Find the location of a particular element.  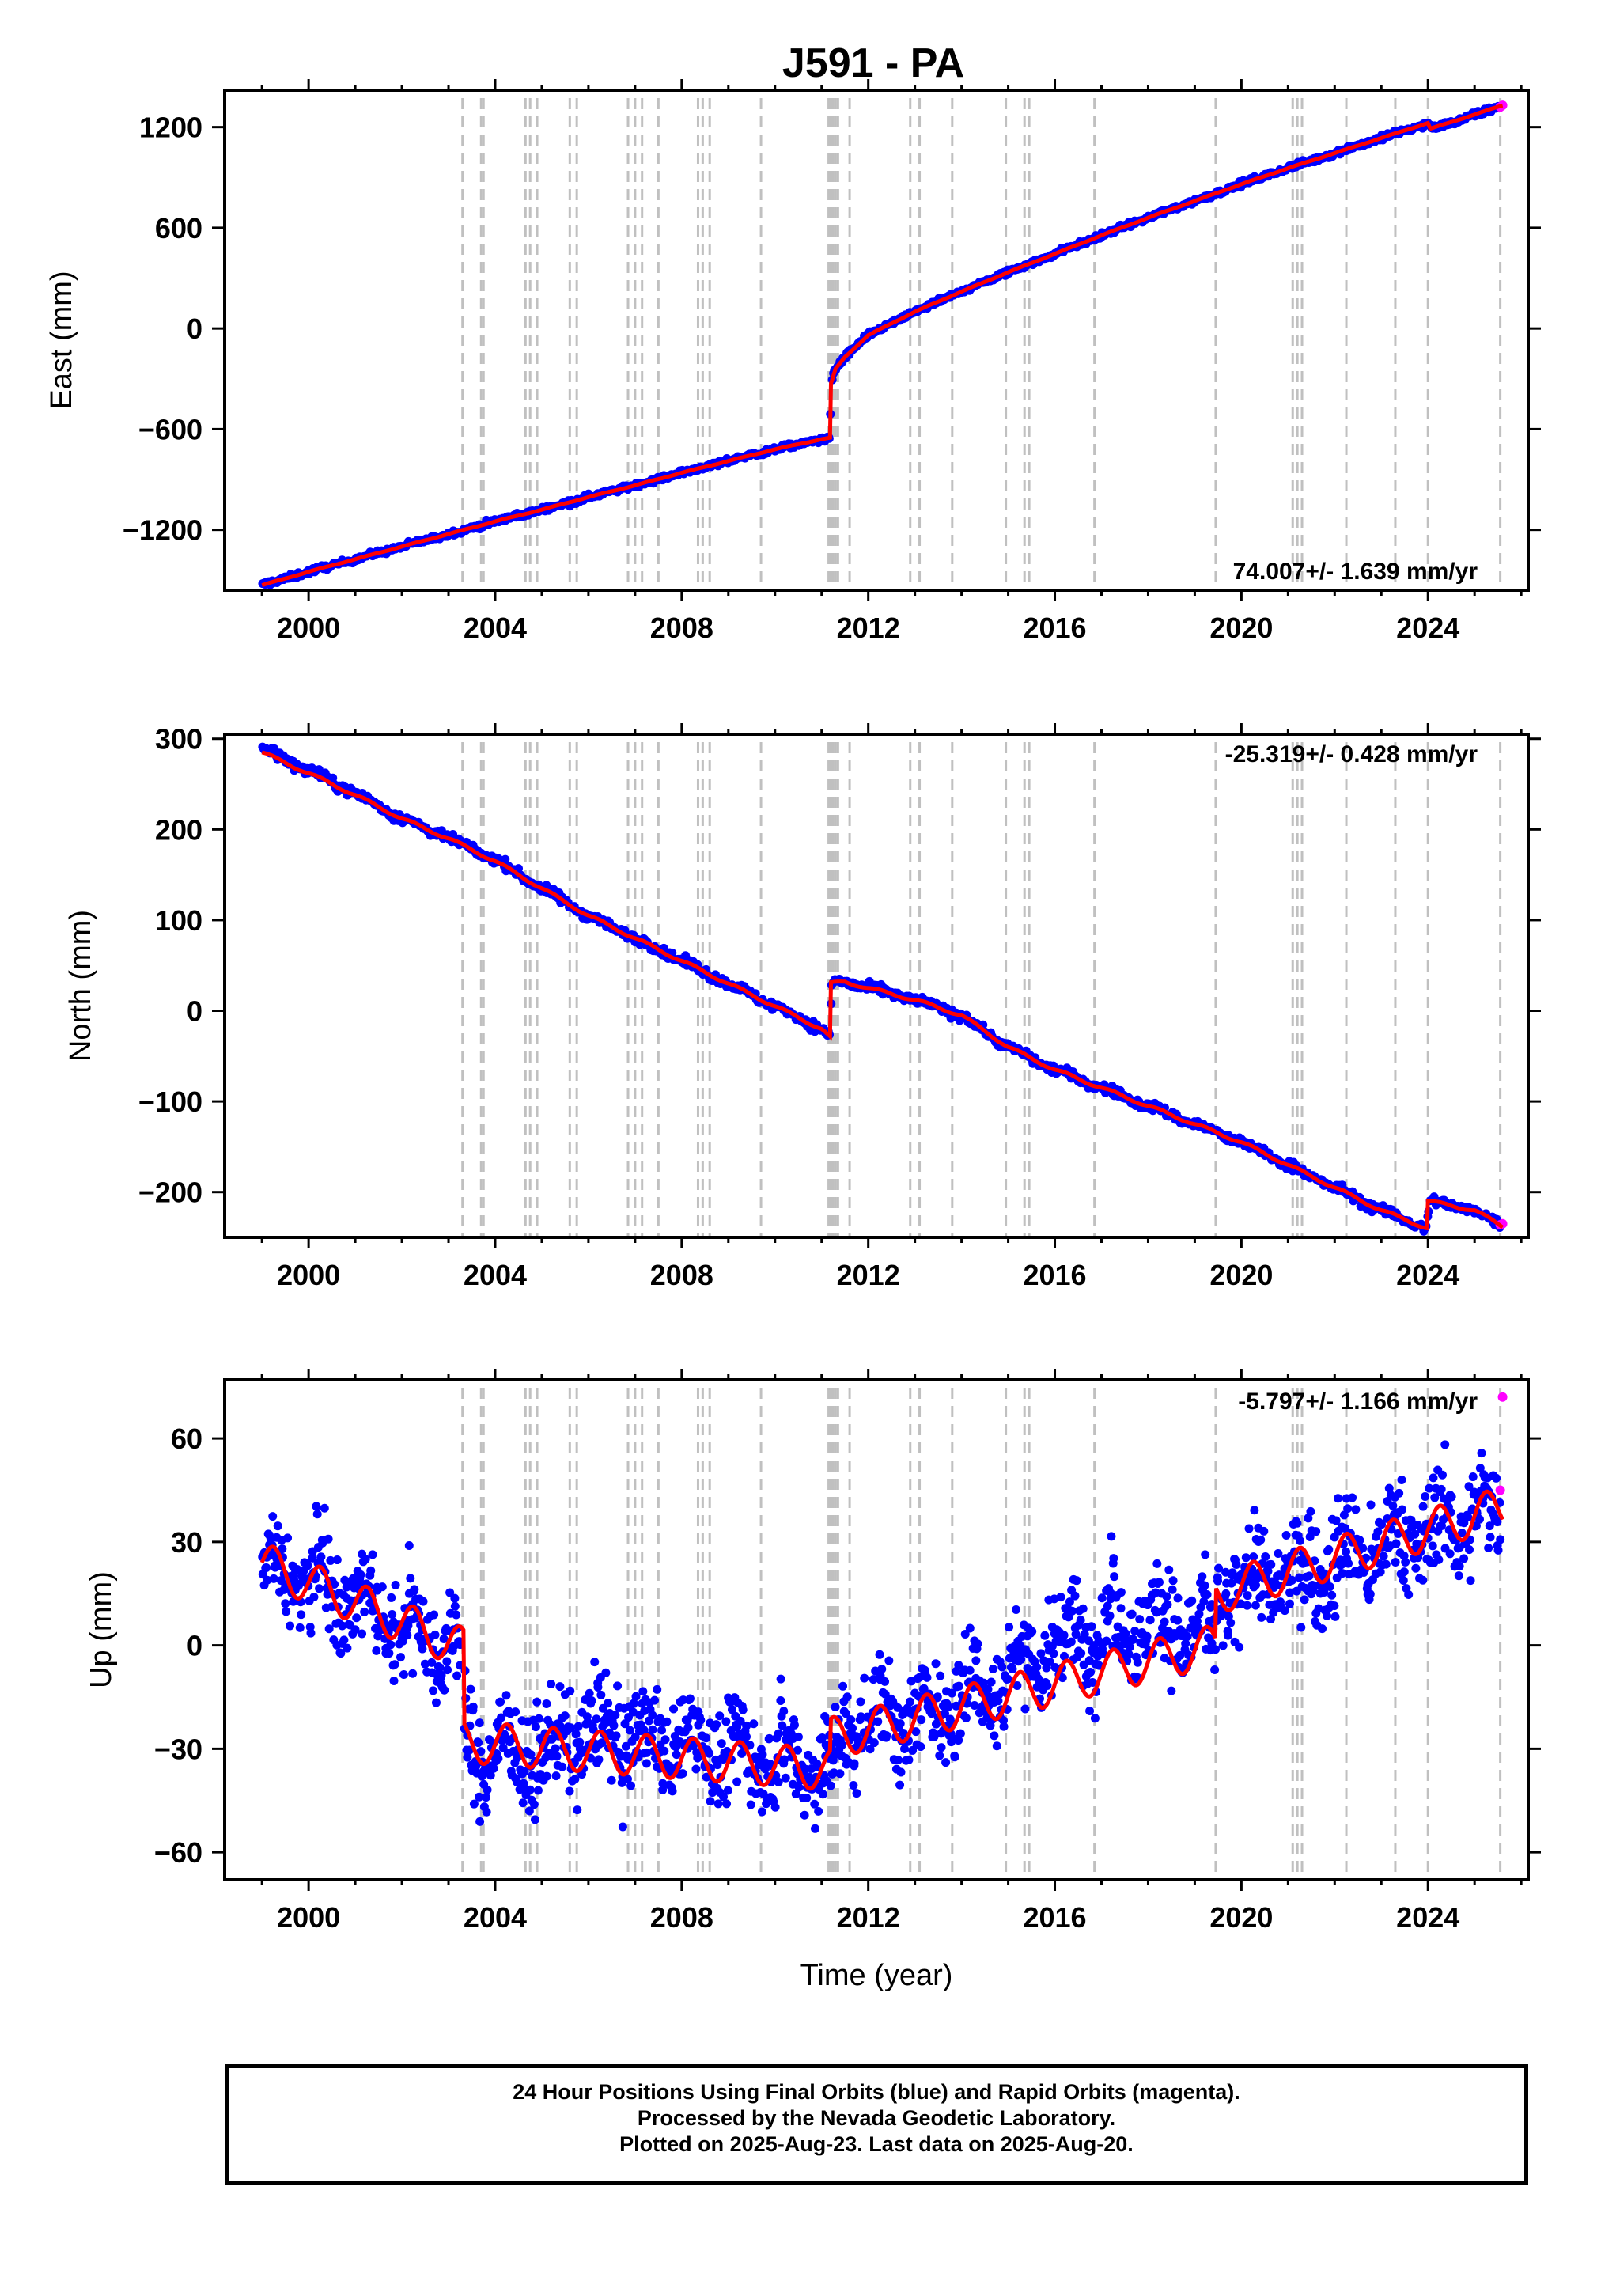

y-tick-label: −60 is located at coordinates (178, 1852).